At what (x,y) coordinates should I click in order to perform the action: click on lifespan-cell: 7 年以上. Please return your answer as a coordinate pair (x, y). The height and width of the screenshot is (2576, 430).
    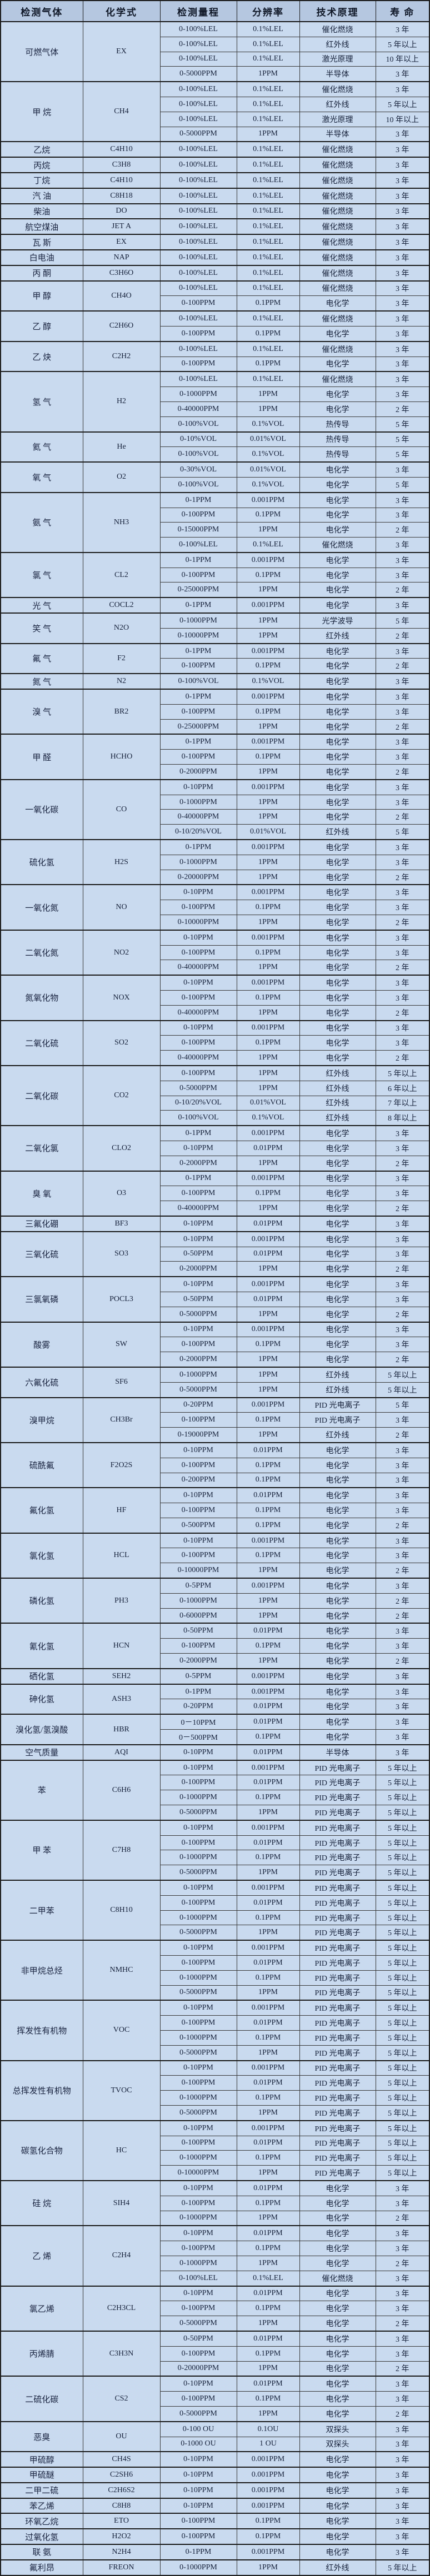
    Looking at the image, I should click on (402, 1103).